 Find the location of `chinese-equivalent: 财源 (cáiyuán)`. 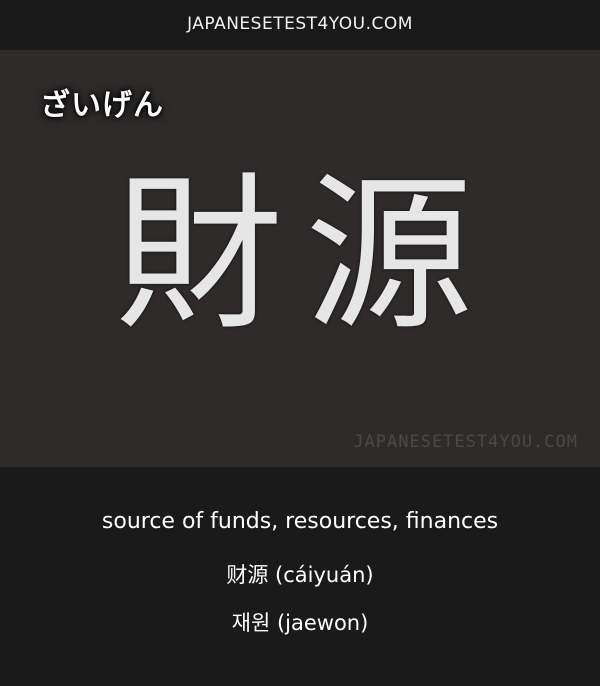

chinese-equivalent: 财源 (cáiyuán) is located at coordinates (300, 575).